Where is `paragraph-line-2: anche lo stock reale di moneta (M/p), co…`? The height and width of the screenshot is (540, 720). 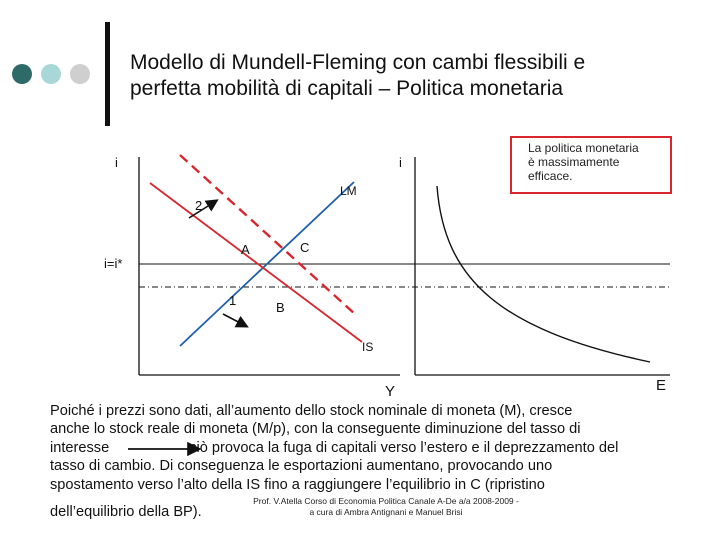
paragraph-line-2: anche lo stock reale di moneta (M/p), co… is located at coordinates (315, 429).